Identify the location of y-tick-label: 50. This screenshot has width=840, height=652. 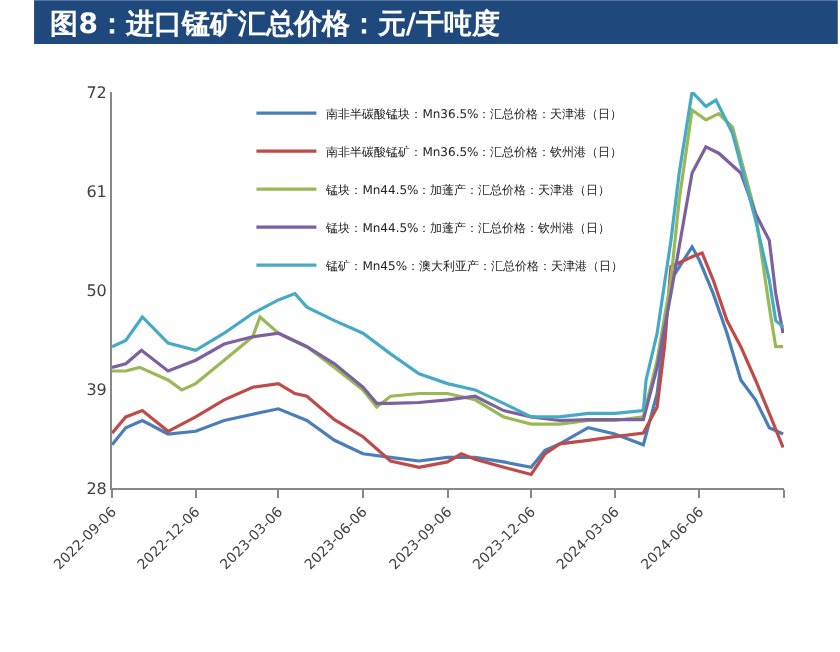
(96, 290).